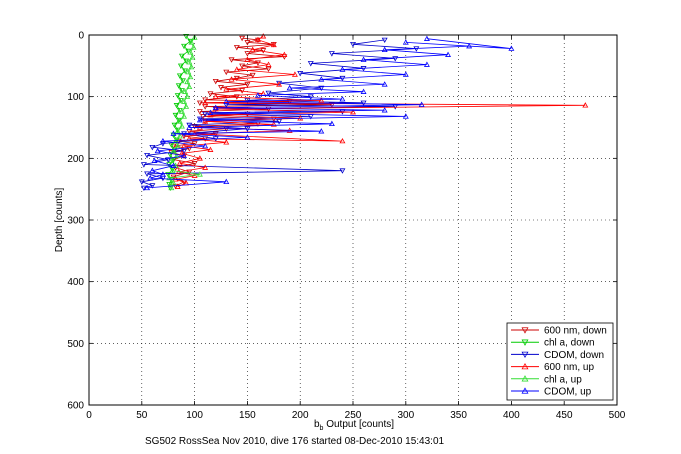 The height and width of the screenshot is (454, 681). I want to click on x-axis-label: bb Output [counts], so click(354, 425).